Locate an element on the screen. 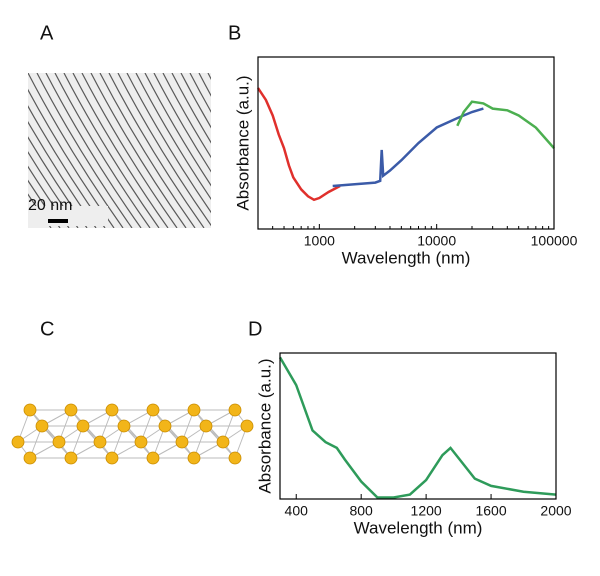 The height and width of the screenshot is (576, 600). plot-frame is located at coordinates (418, 426).